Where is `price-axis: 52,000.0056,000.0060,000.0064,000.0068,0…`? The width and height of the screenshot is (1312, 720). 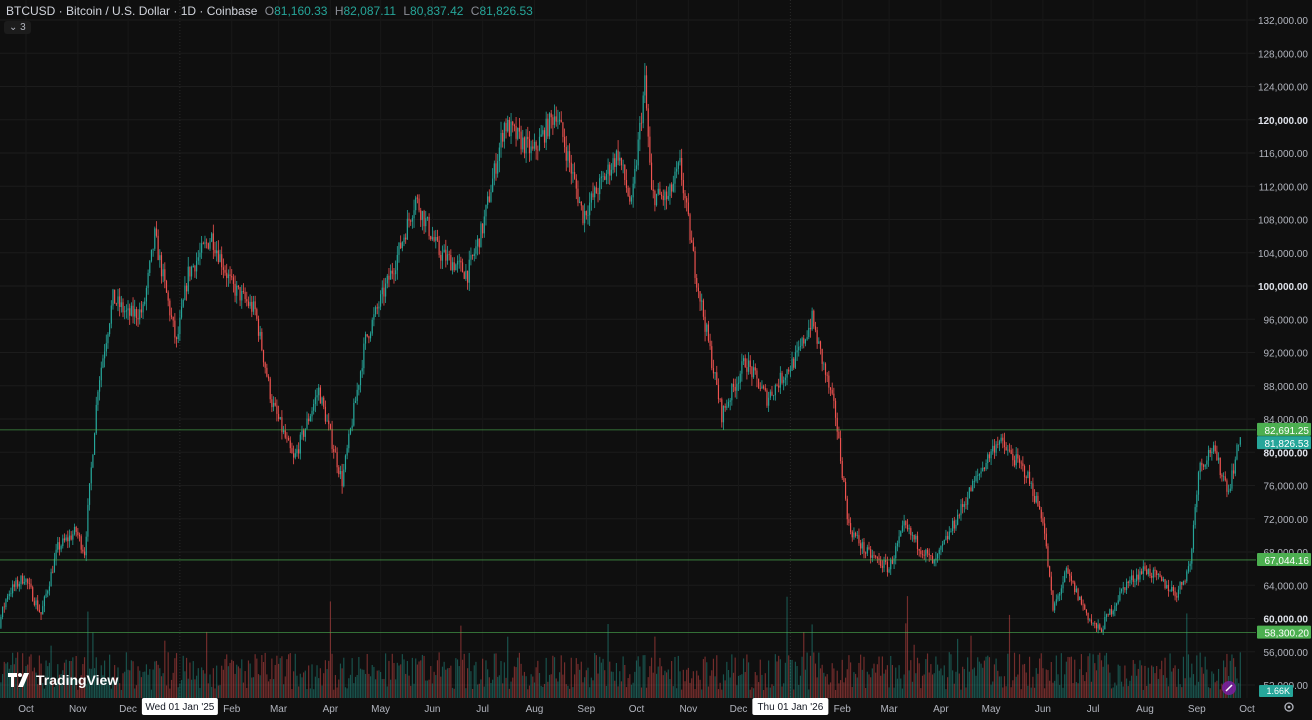
price-axis: 52,000.0056,000.0060,000.0064,000.0068,0… is located at coordinates (1266, 364).